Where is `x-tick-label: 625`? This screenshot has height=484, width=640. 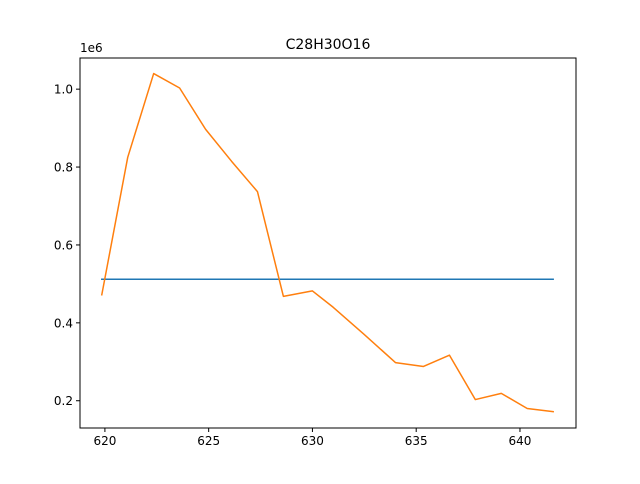
x-tick-label: 625 is located at coordinates (208, 441).